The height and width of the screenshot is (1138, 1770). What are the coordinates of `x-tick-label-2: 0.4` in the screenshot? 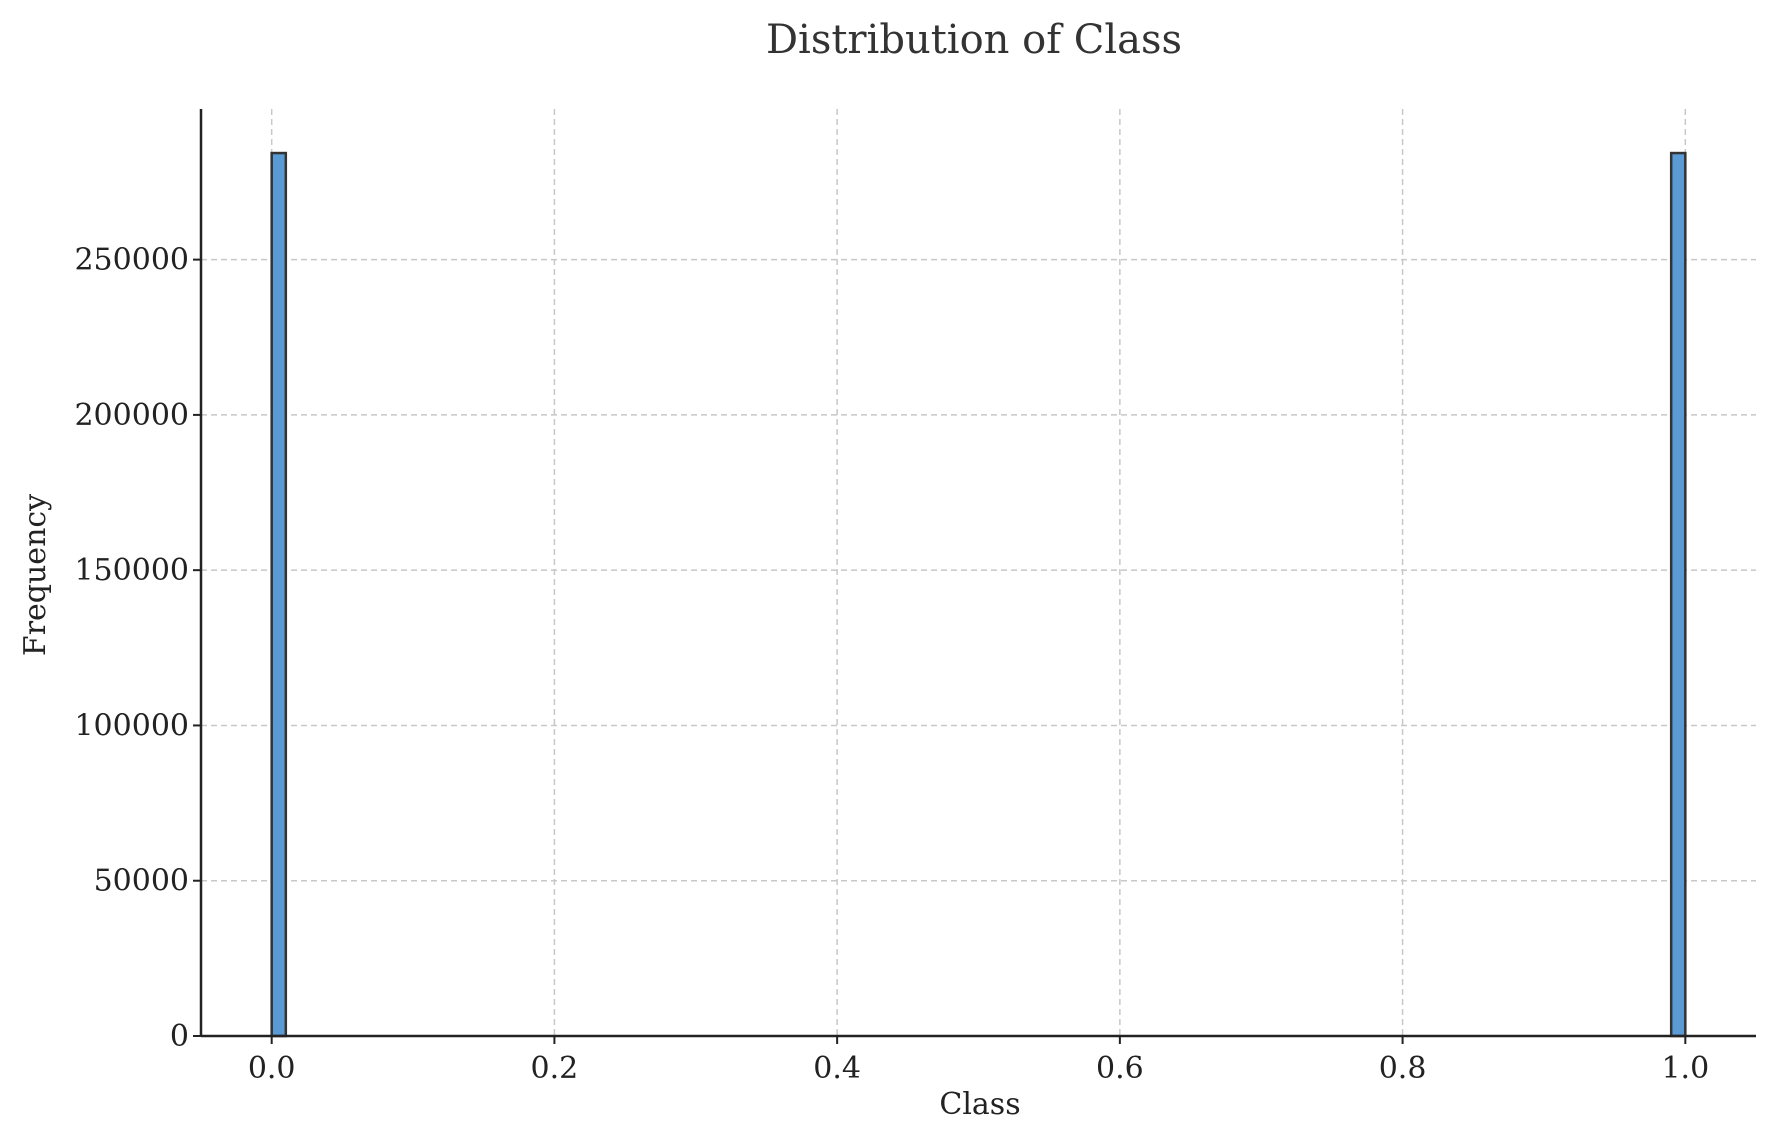 It's located at (837, 1068).